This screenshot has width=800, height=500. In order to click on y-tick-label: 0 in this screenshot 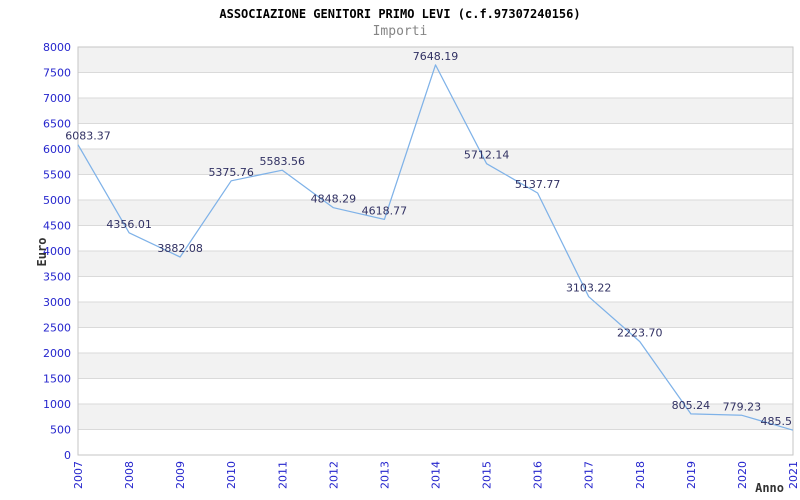, I will do `click(67, 455)`.